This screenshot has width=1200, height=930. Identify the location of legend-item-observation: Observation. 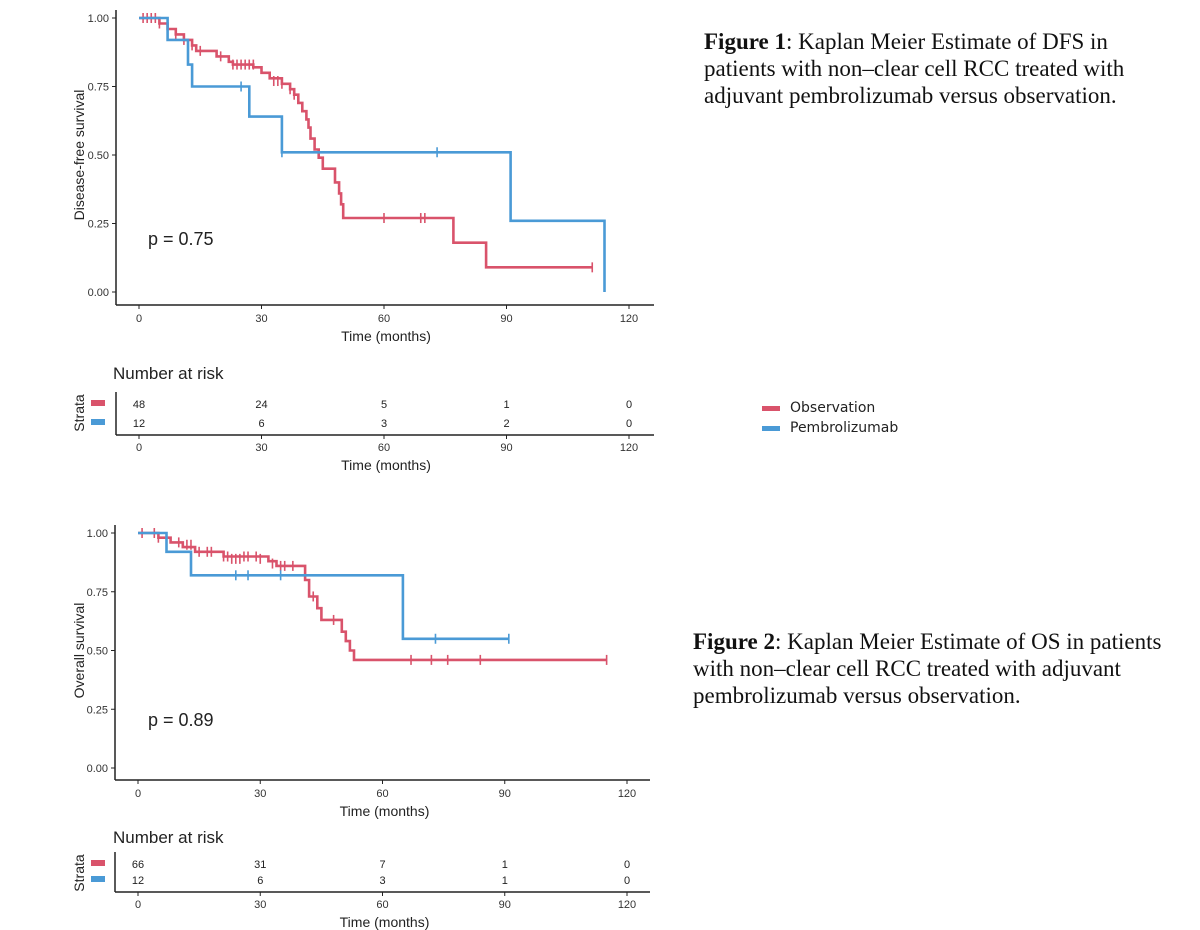
(830, 408).